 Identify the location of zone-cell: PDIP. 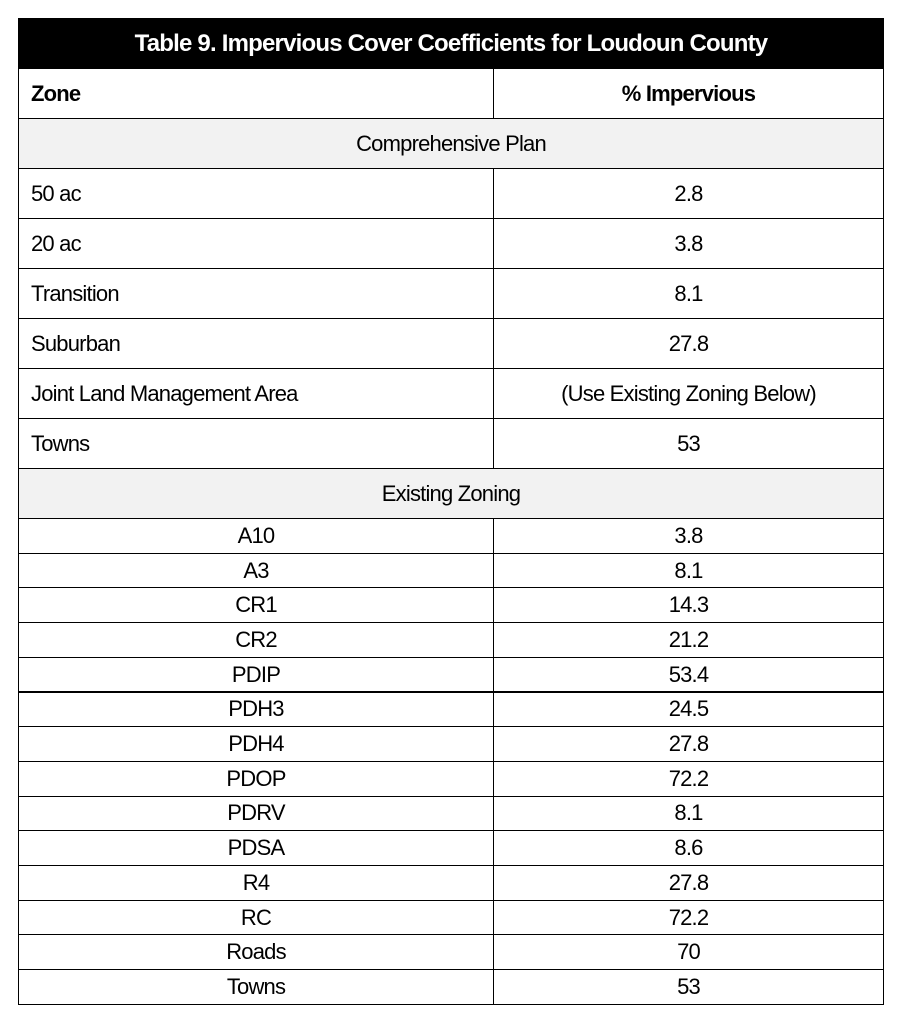
(256, 674).